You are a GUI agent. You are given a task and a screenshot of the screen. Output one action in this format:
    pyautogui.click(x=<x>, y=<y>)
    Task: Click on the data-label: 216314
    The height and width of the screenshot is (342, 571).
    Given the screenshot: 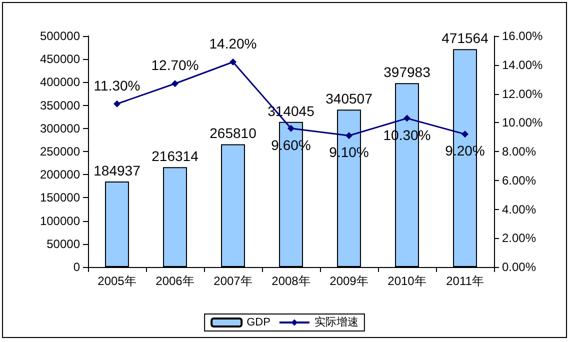 What is the action you would take?
    pyautogui.click(x=175, y=156)
    